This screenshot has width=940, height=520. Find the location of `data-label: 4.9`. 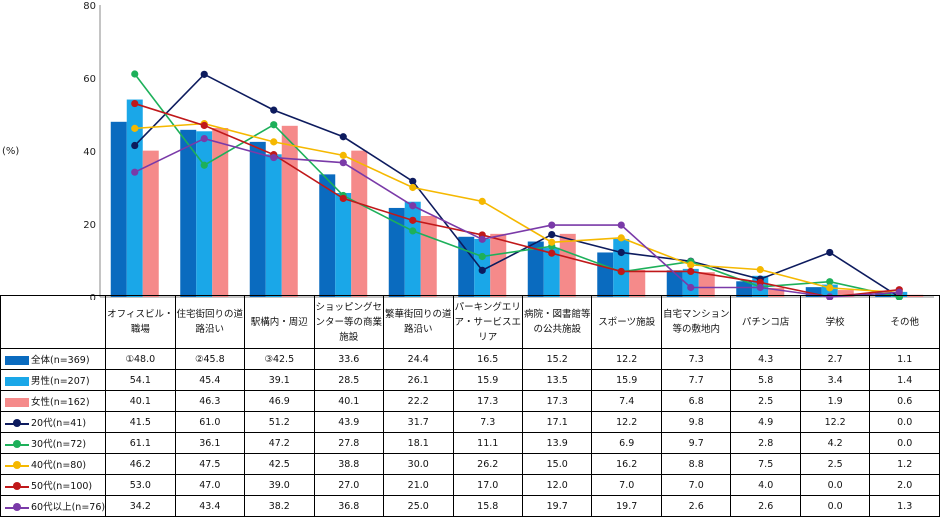

data-label: 4.9 is located at coordinates (765, 422).